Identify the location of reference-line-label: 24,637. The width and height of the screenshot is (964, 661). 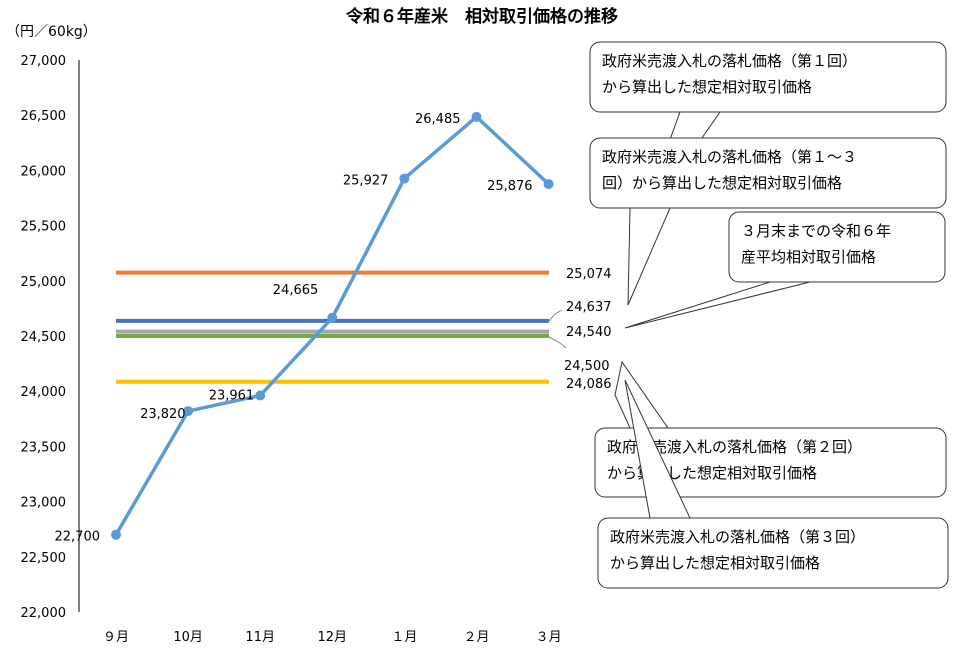
(589, 307).